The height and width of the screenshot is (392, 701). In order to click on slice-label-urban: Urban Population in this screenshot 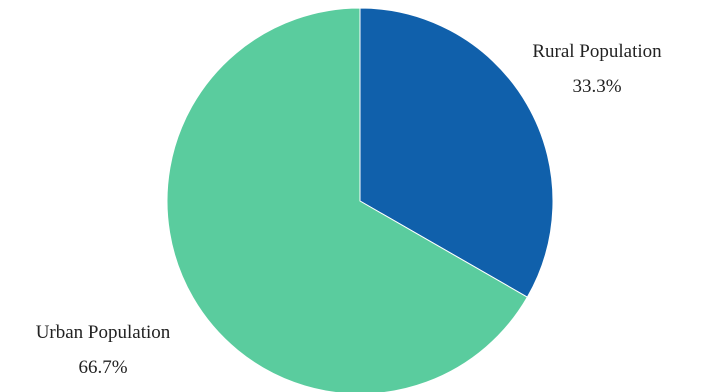, I will do `click(103, 332)`.